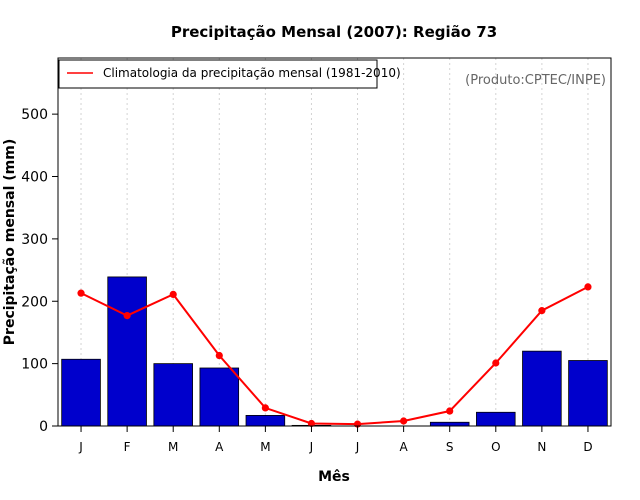 The height and width of the screenshot is (500, 640). I want to click on y-axis: 0 100 200 300 400 500, so click(39, 271).